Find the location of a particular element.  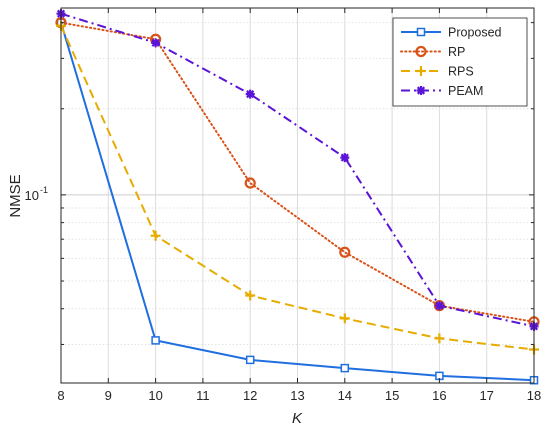

x-tick-label: 13 is located at coordinates (297, 395).